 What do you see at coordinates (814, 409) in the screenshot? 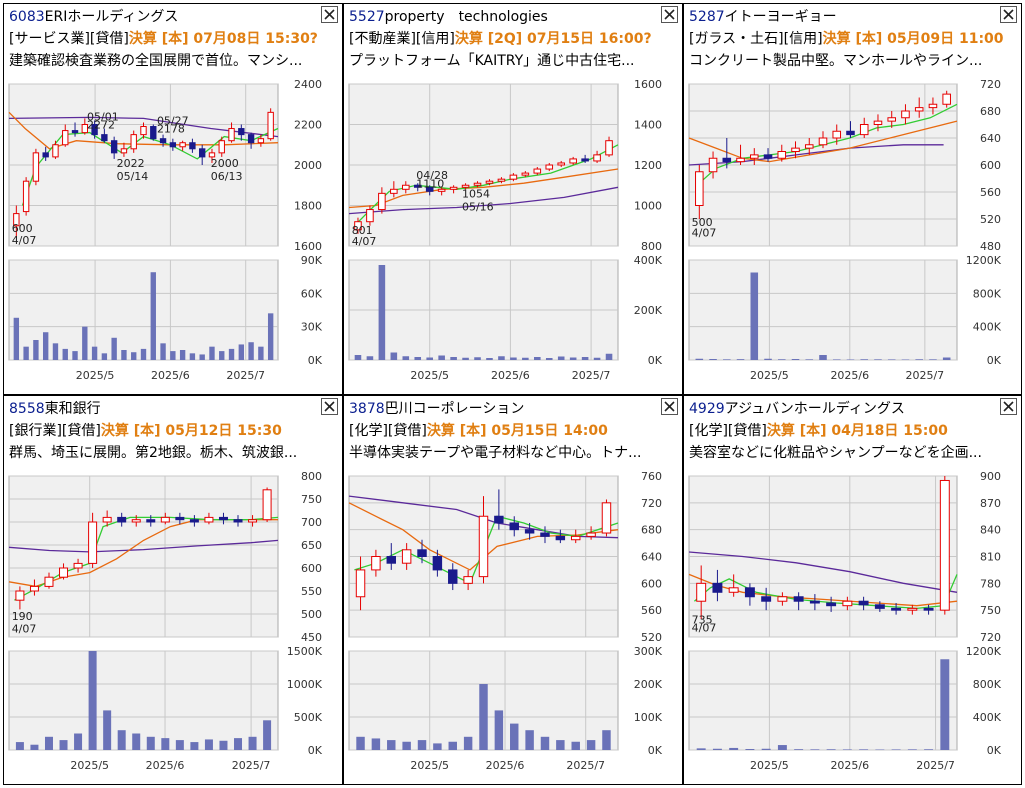
I see `stock-name: アジュバンホールディングス` at bounding box center [814, 409].